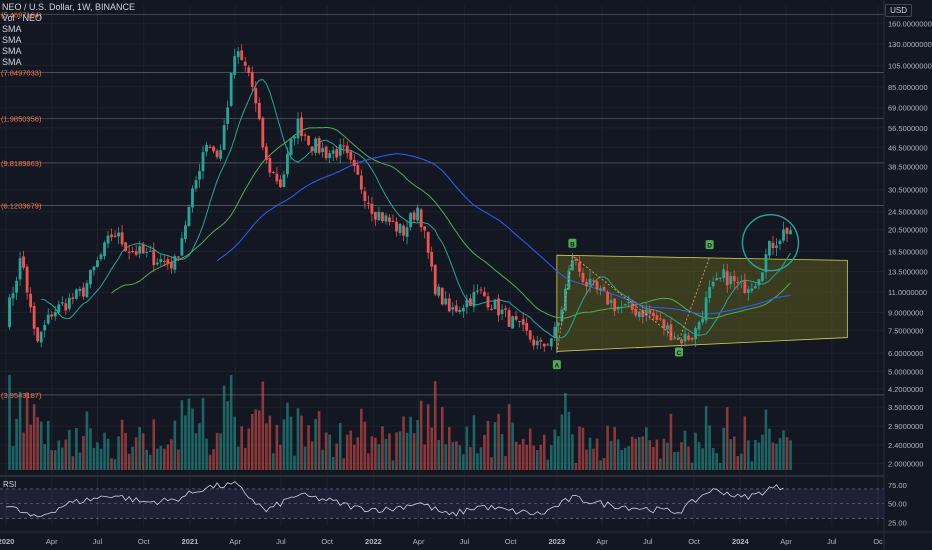  I want to click on wave-label-box, so click(709, 245).